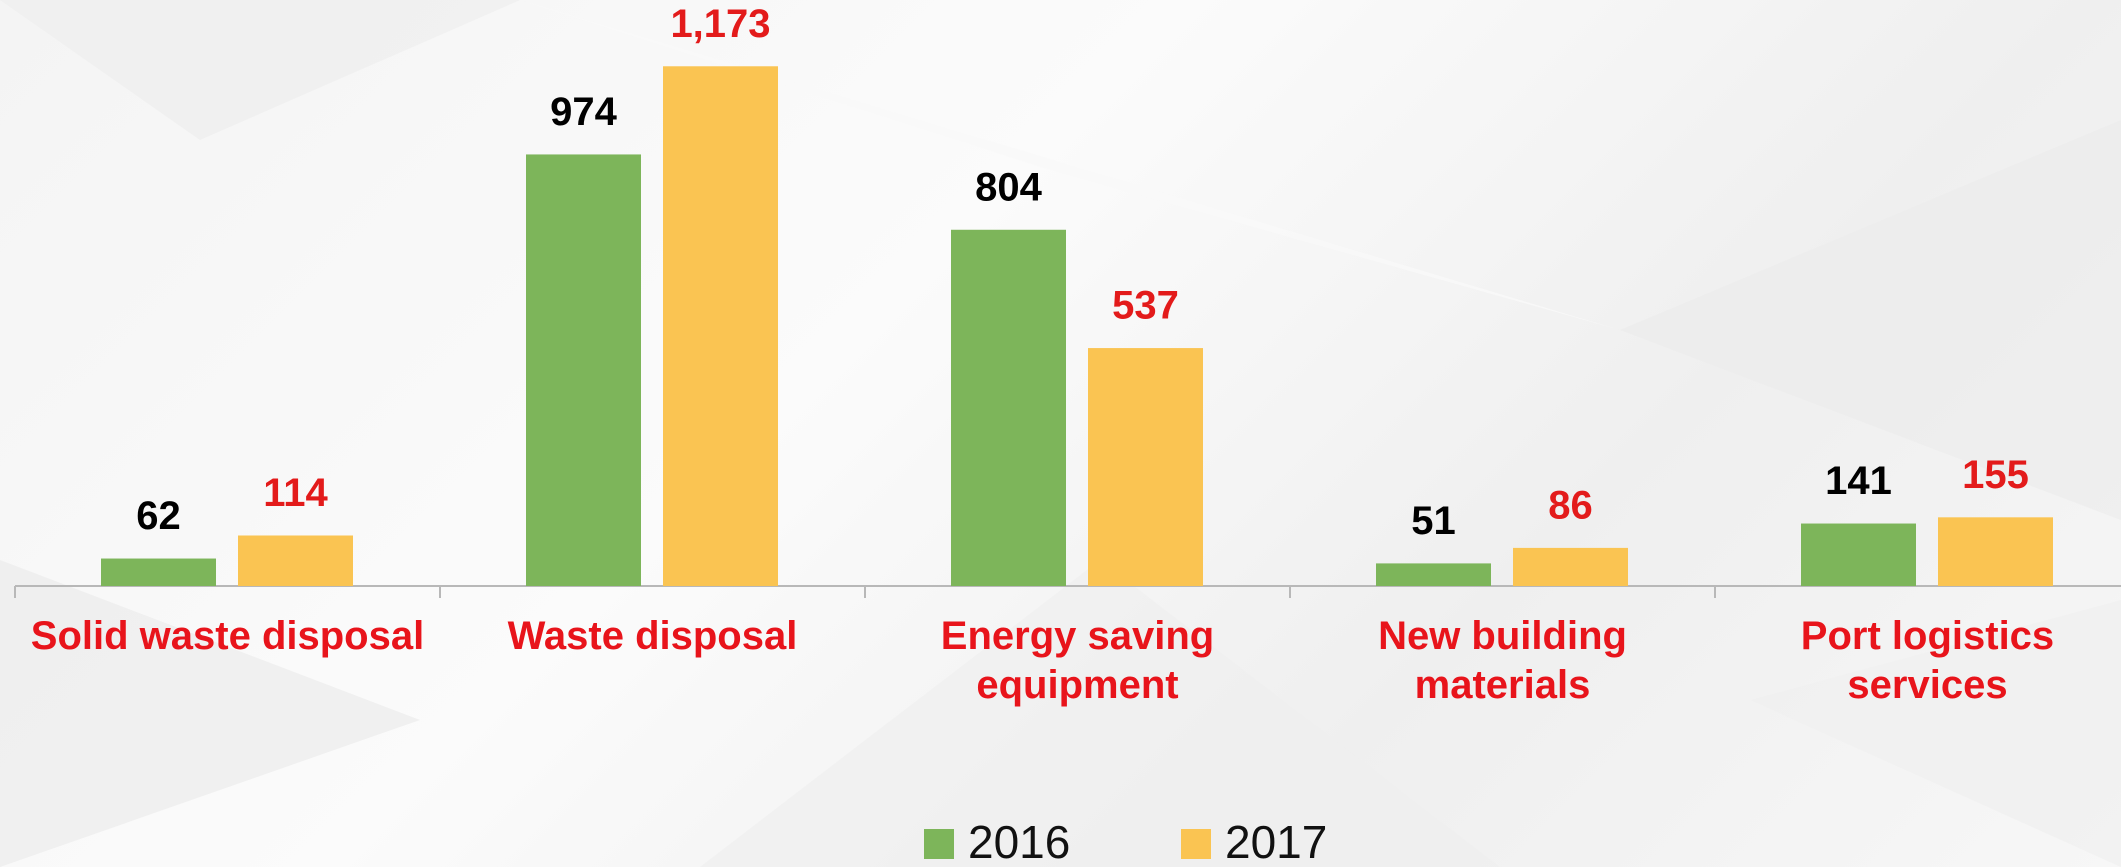 The image size is (2121, 867). What do you see at coordinates (1502, 660) in the screenshot?
I see `x-tick-label: New building materials` at bounding box center [1502, 660].